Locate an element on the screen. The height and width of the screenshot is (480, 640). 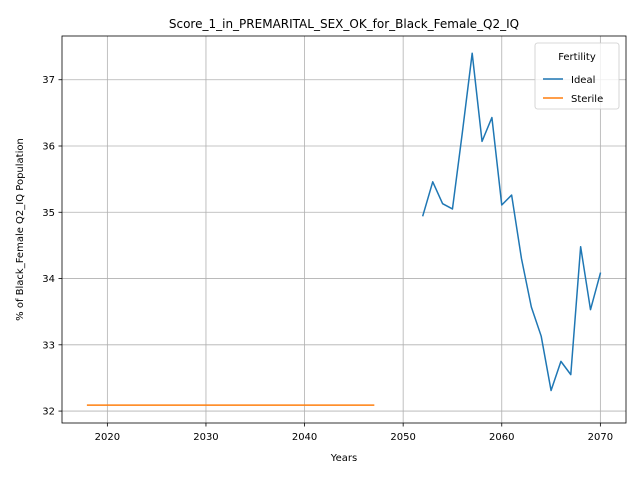
y-tick-label: 37 is located at coordinates (48, 80).